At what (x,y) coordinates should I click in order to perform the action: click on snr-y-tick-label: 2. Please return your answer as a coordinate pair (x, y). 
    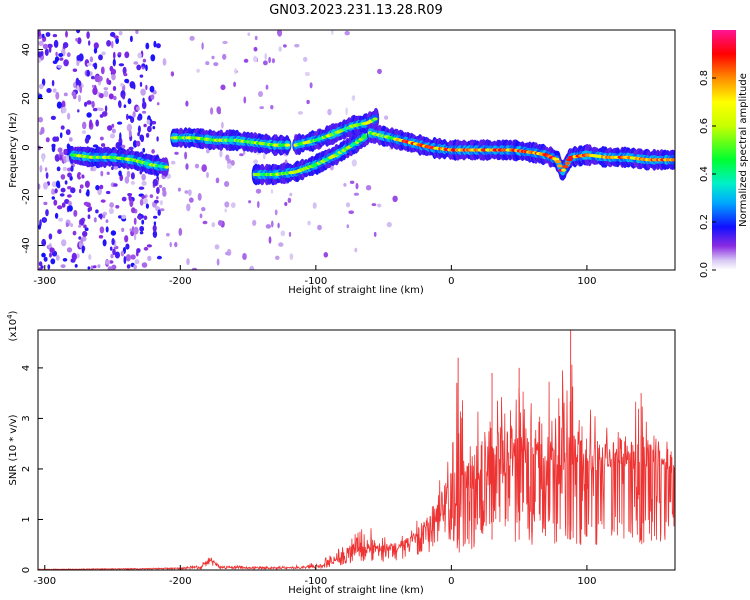
    Looking at the image, I should click on (26, 469).